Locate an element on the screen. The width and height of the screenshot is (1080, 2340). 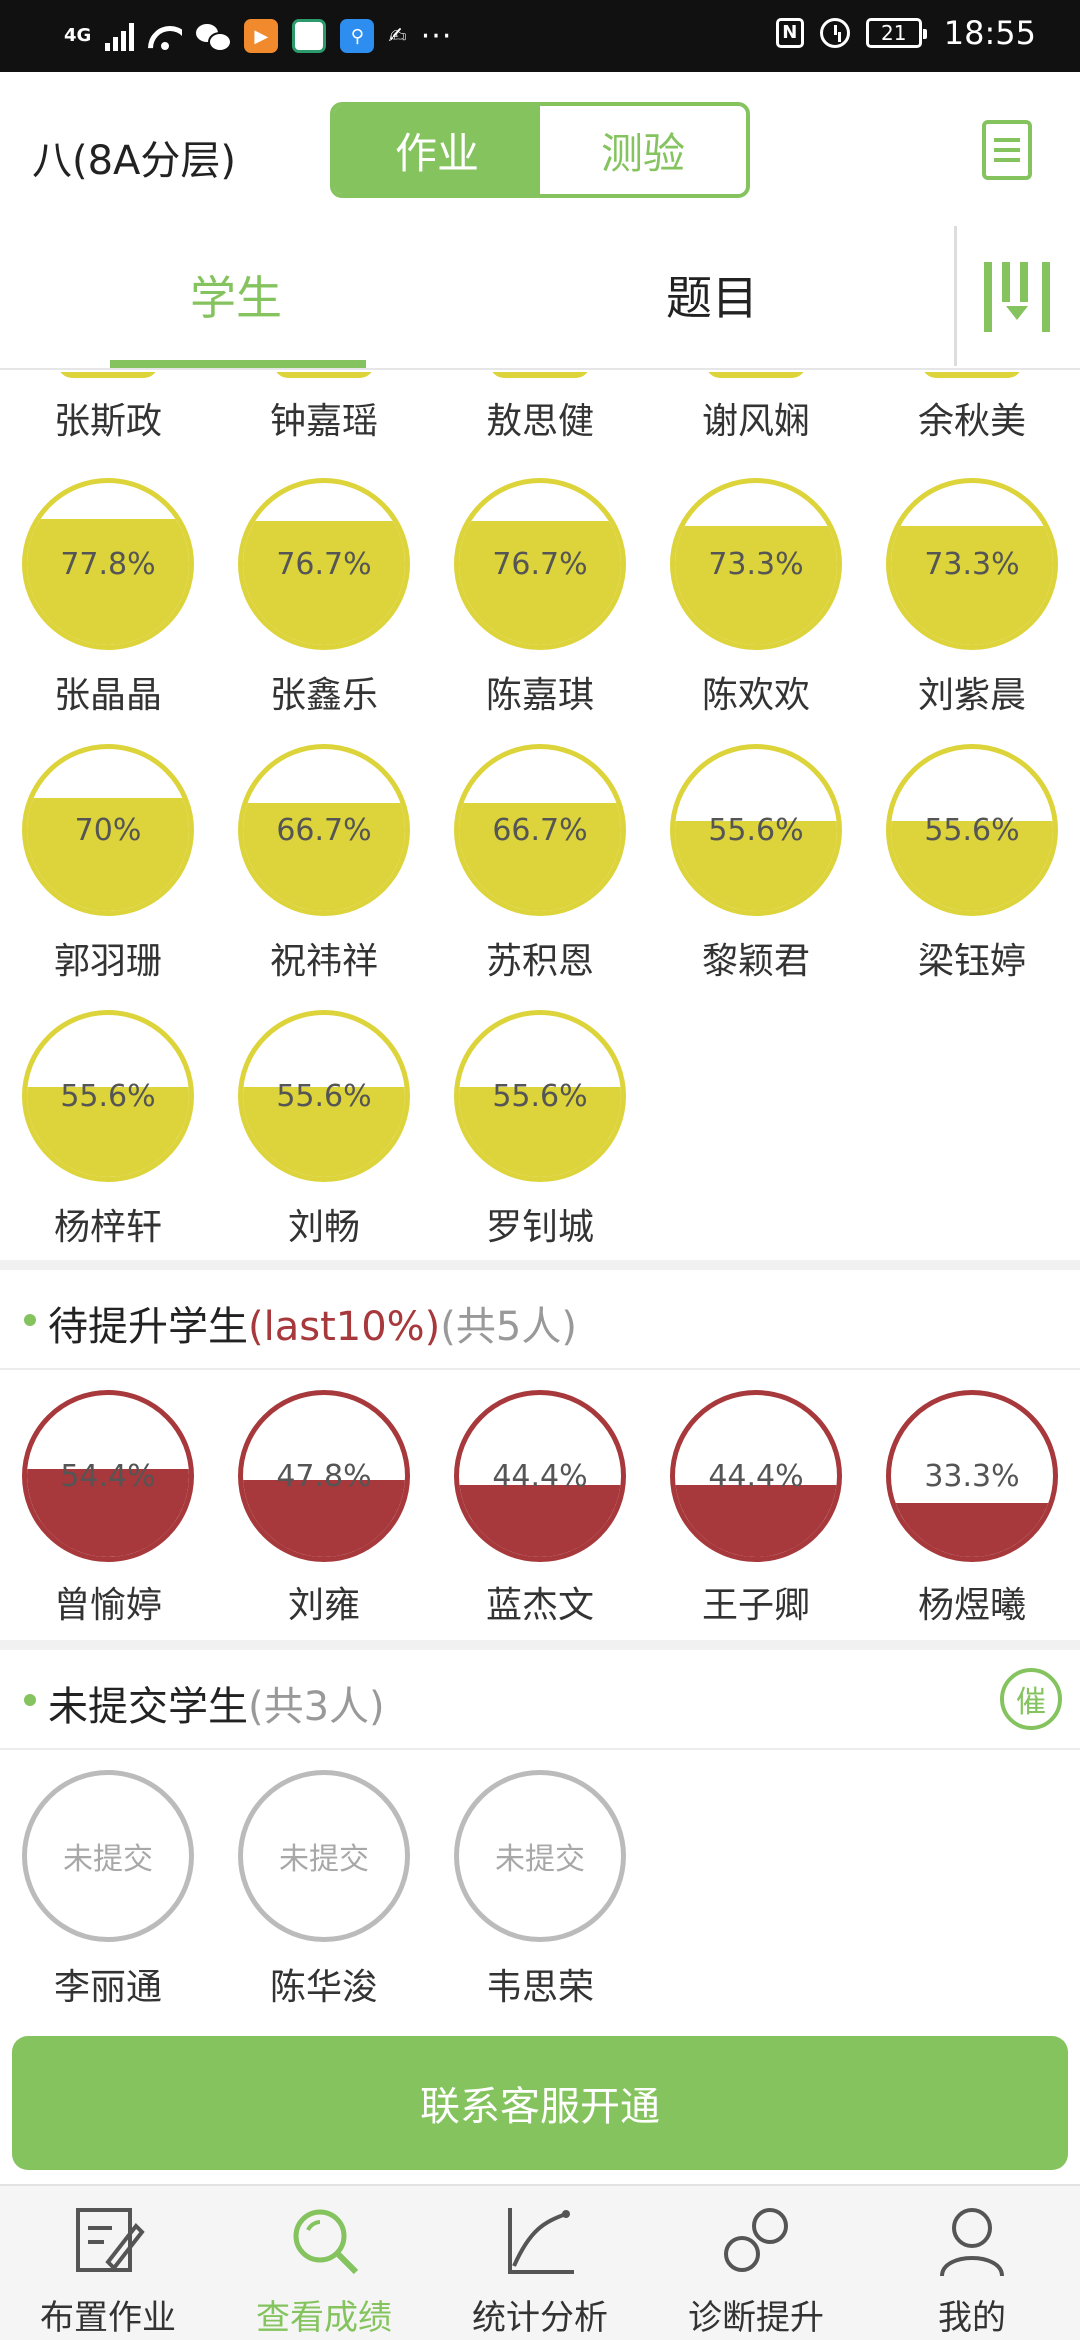
improve-section-header: 待提升学生(last10%)(共5人) is located at coordinates (540, 1315).